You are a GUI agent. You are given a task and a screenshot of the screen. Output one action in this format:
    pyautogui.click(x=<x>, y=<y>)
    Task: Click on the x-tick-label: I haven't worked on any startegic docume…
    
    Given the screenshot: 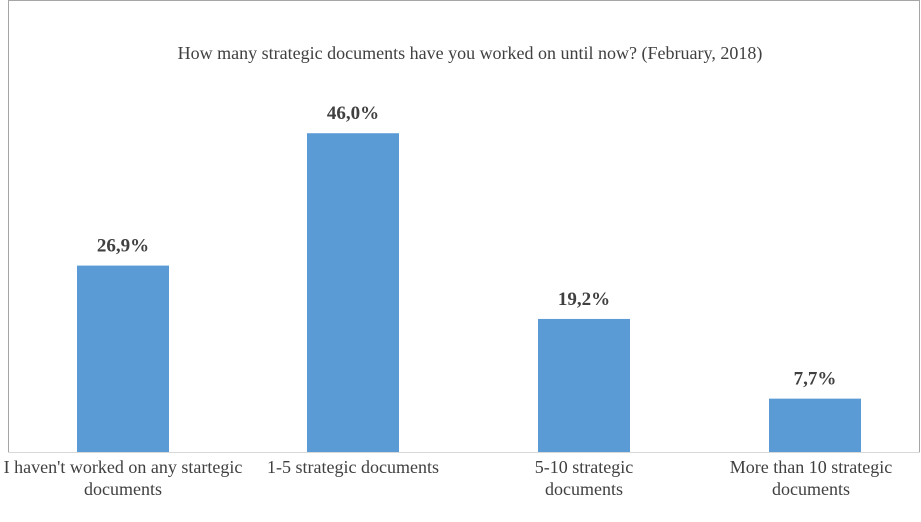 What is the action you would take?
    pyautogui.click(x=123, y=478)
    